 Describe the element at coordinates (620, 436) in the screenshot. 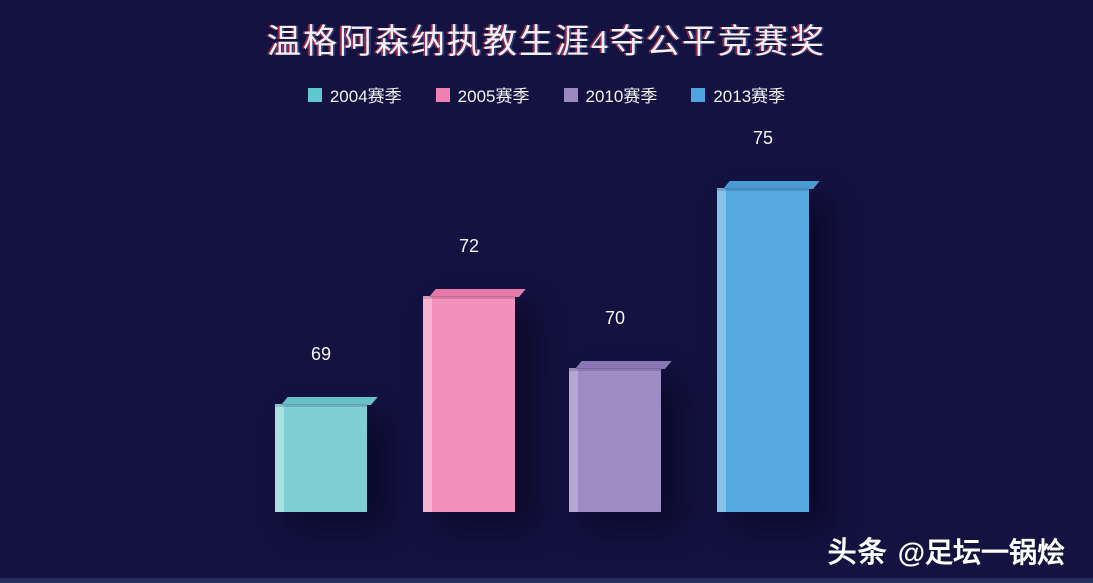

I see `bar-body-2010` at that location.